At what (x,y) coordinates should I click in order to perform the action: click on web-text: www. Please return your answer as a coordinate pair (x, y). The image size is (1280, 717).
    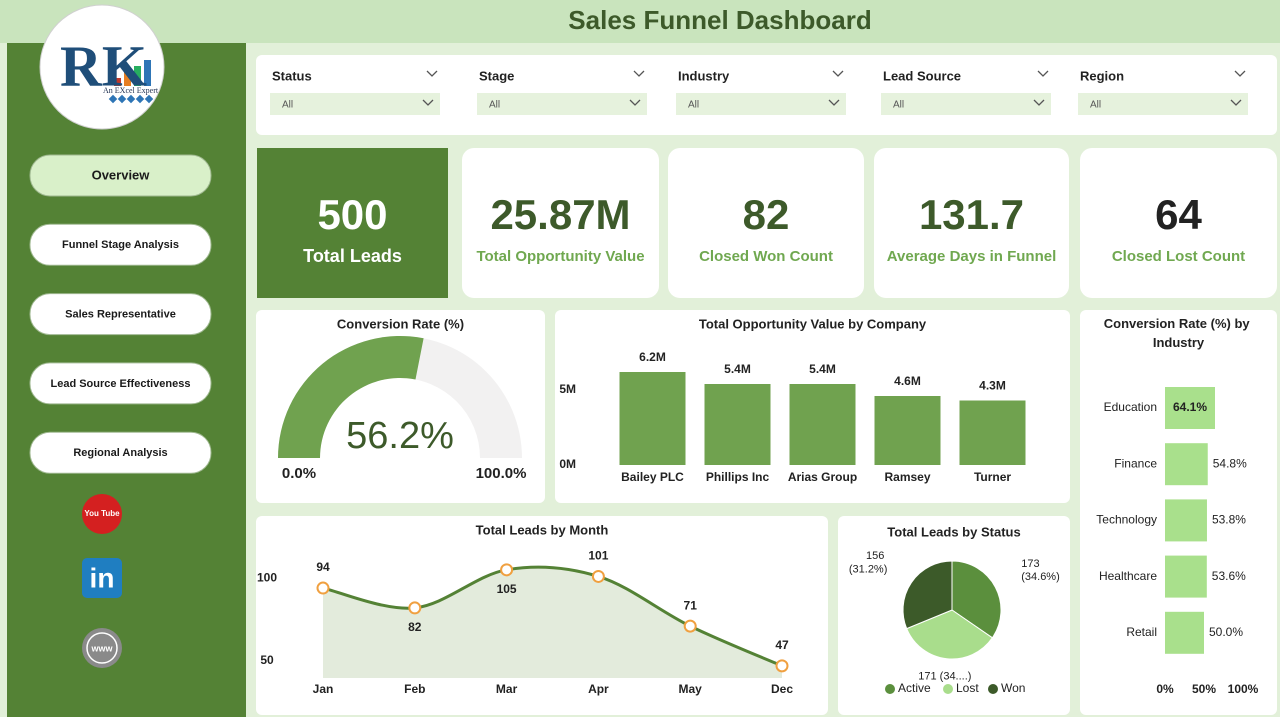
    Looking at the image, I should click on (101, 648).